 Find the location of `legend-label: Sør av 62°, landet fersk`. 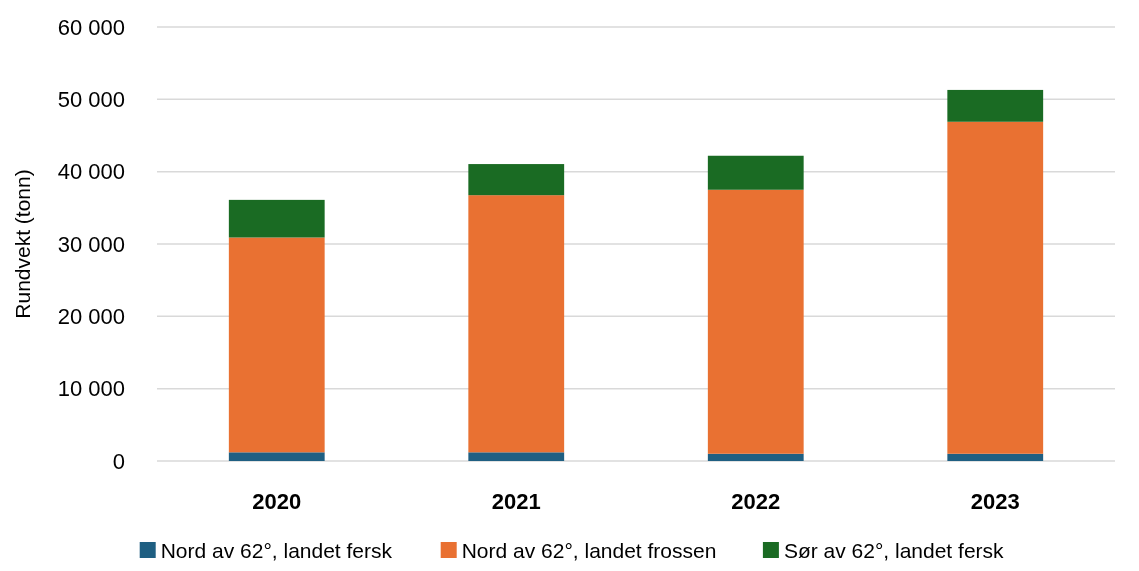

legend-label: Sør av 62°, landet fersk is located at coordinates (894, 550).